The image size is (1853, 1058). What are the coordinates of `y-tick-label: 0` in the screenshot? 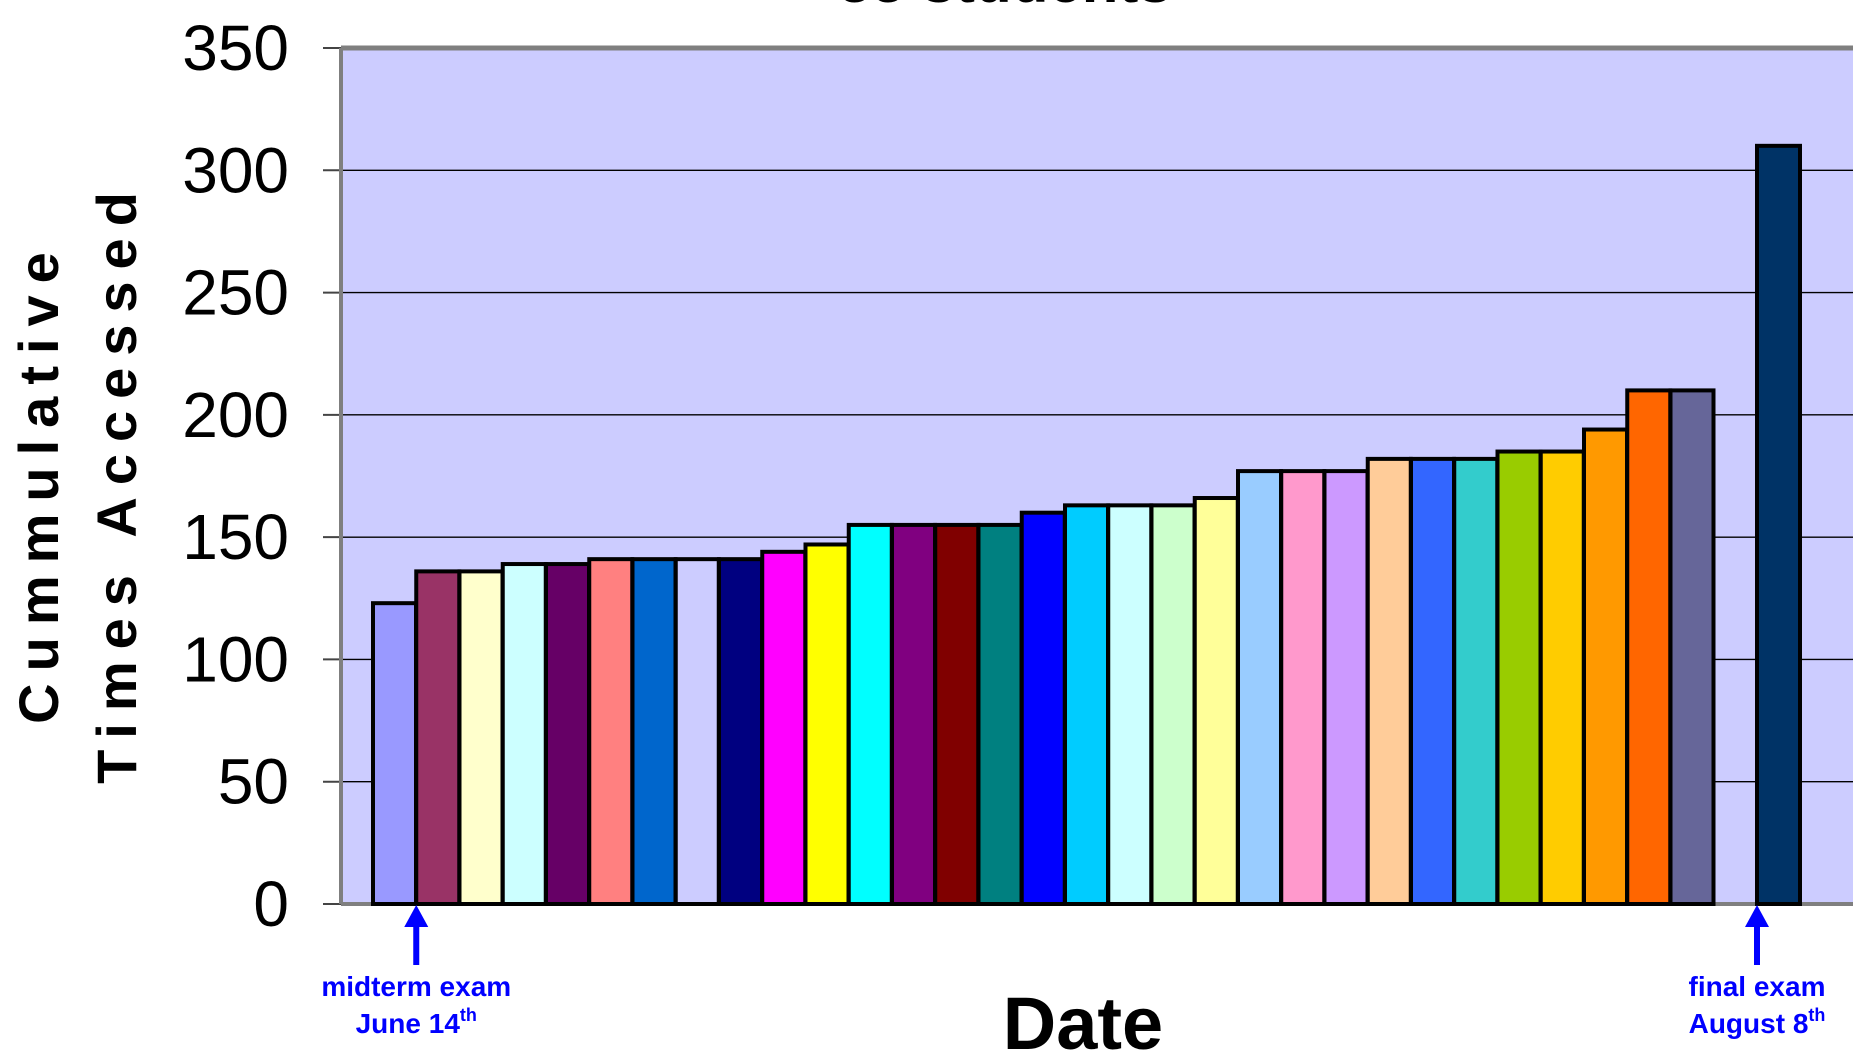 It's located at (271, 904).